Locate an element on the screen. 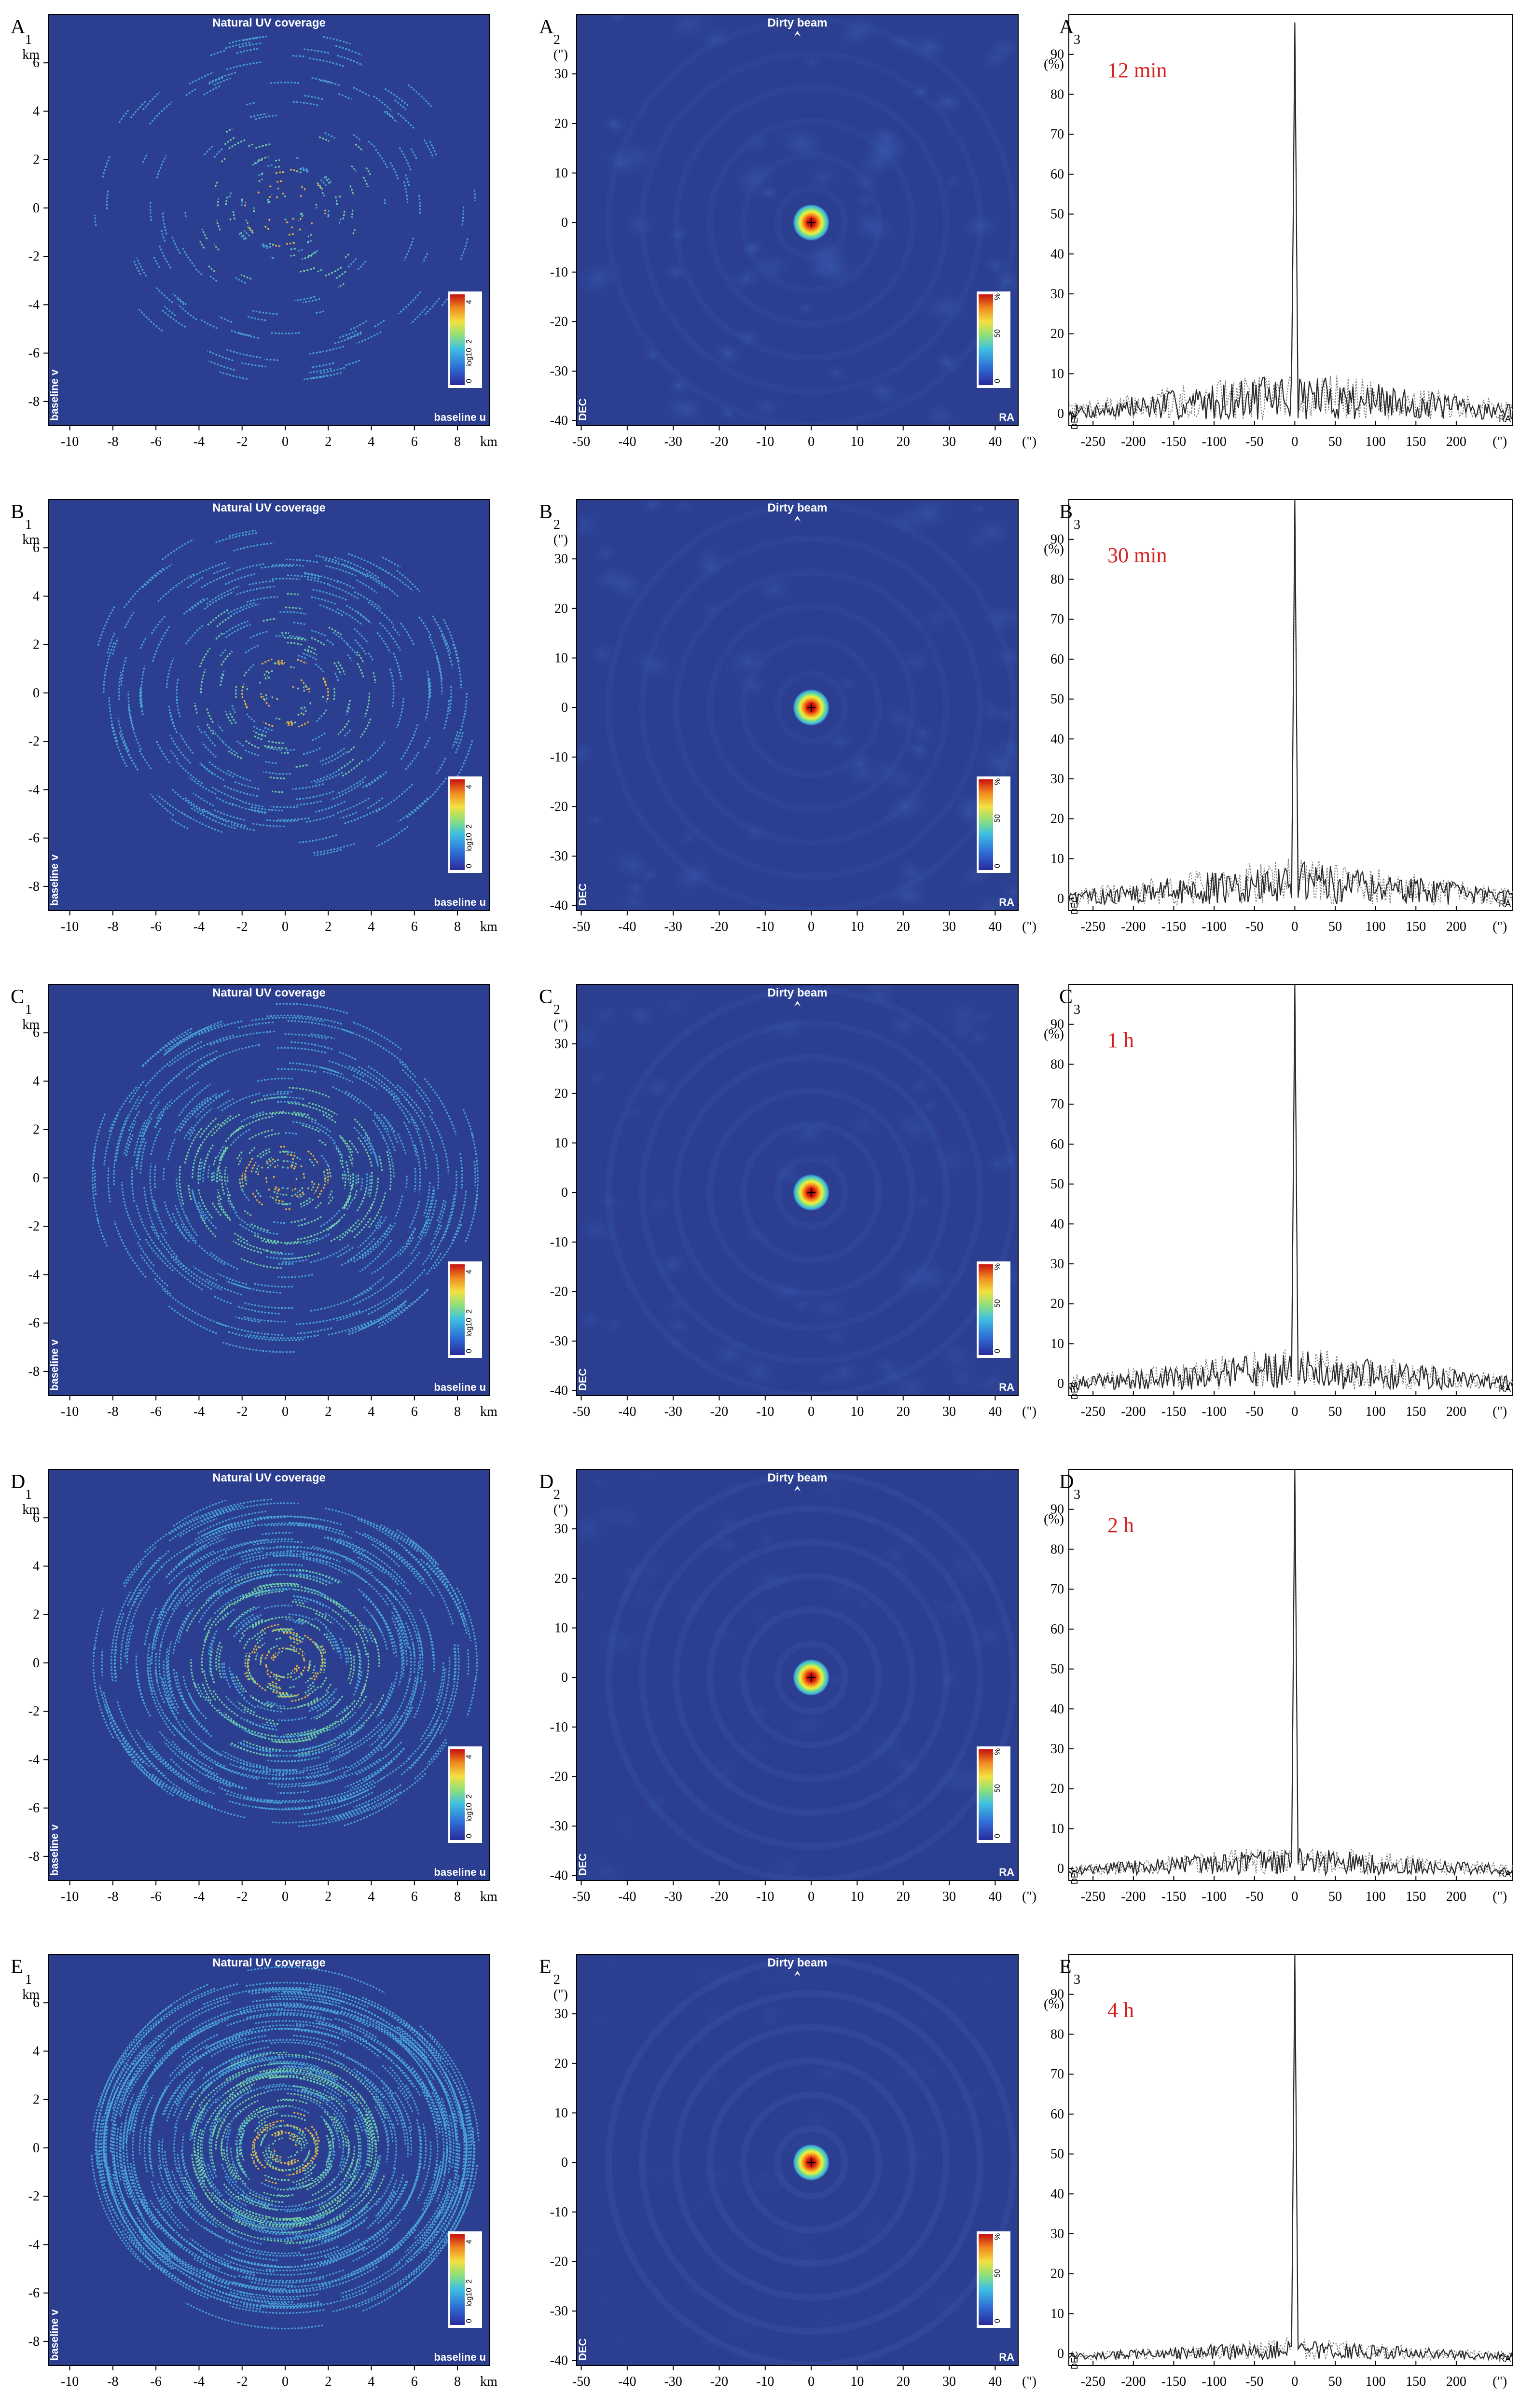 The image size is (1520, 2408). beam-x-tick-label: 20 is located at coordinates (903, 442).